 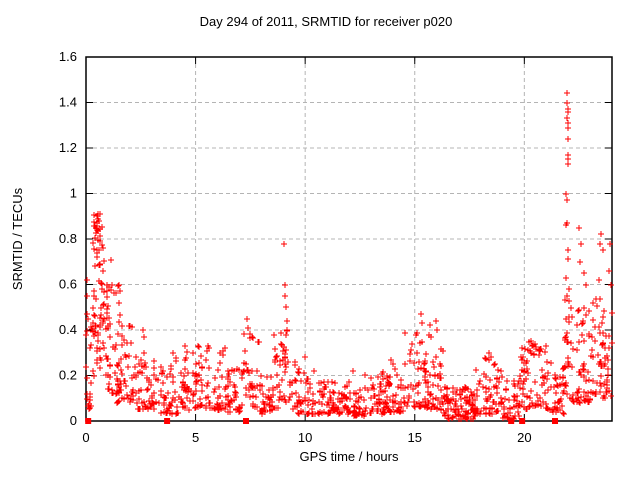 I want to click on svg-text: 0.8, so click(x=68, y=238).